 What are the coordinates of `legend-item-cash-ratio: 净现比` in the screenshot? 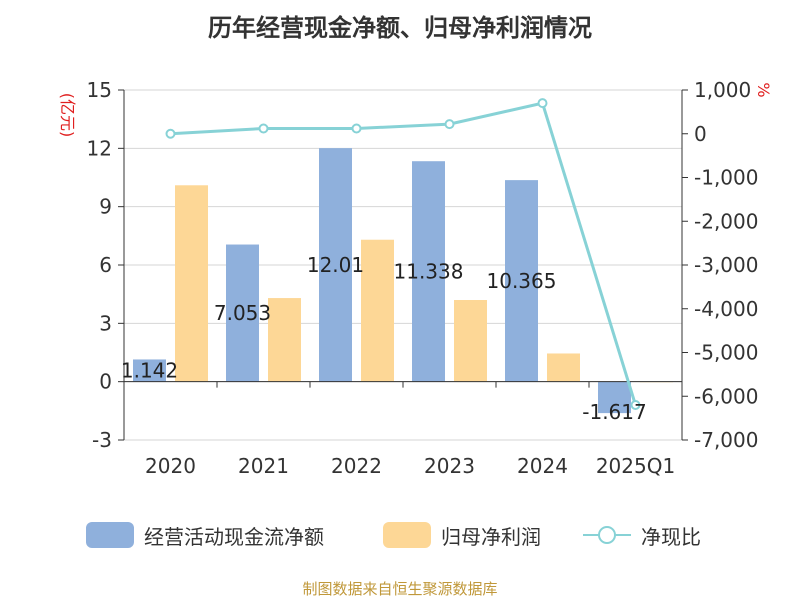 It's located at (642, 535).